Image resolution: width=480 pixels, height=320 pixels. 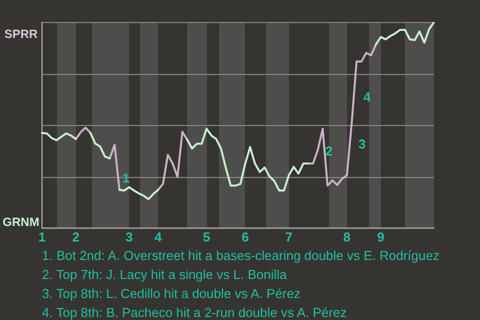 I want to click on x-tick-label: 9, so click(x=380, y=236).